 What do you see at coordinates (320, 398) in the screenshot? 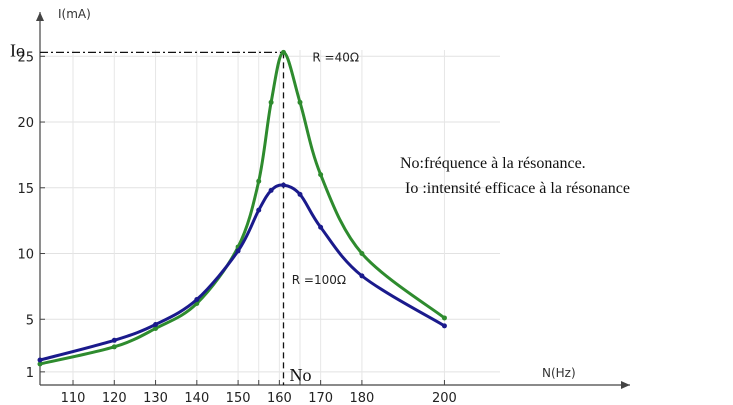
I see `x-tick-label: 170` at bounding box center [320, 398].